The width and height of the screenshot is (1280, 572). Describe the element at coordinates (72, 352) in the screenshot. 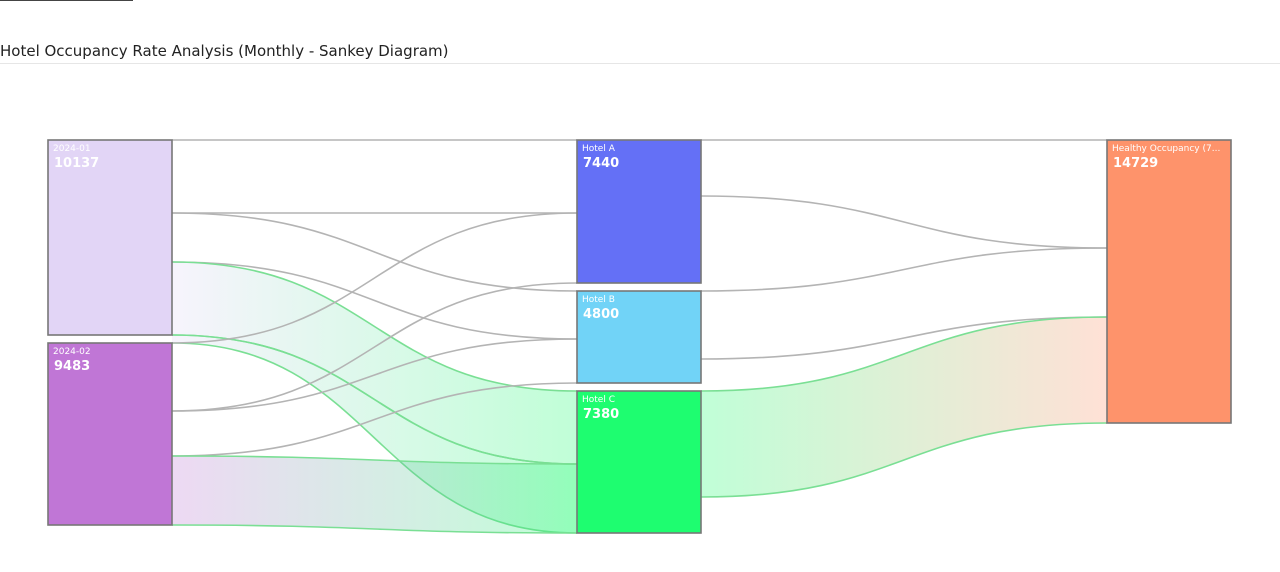

I see `node-label: 2024-02` at that location.